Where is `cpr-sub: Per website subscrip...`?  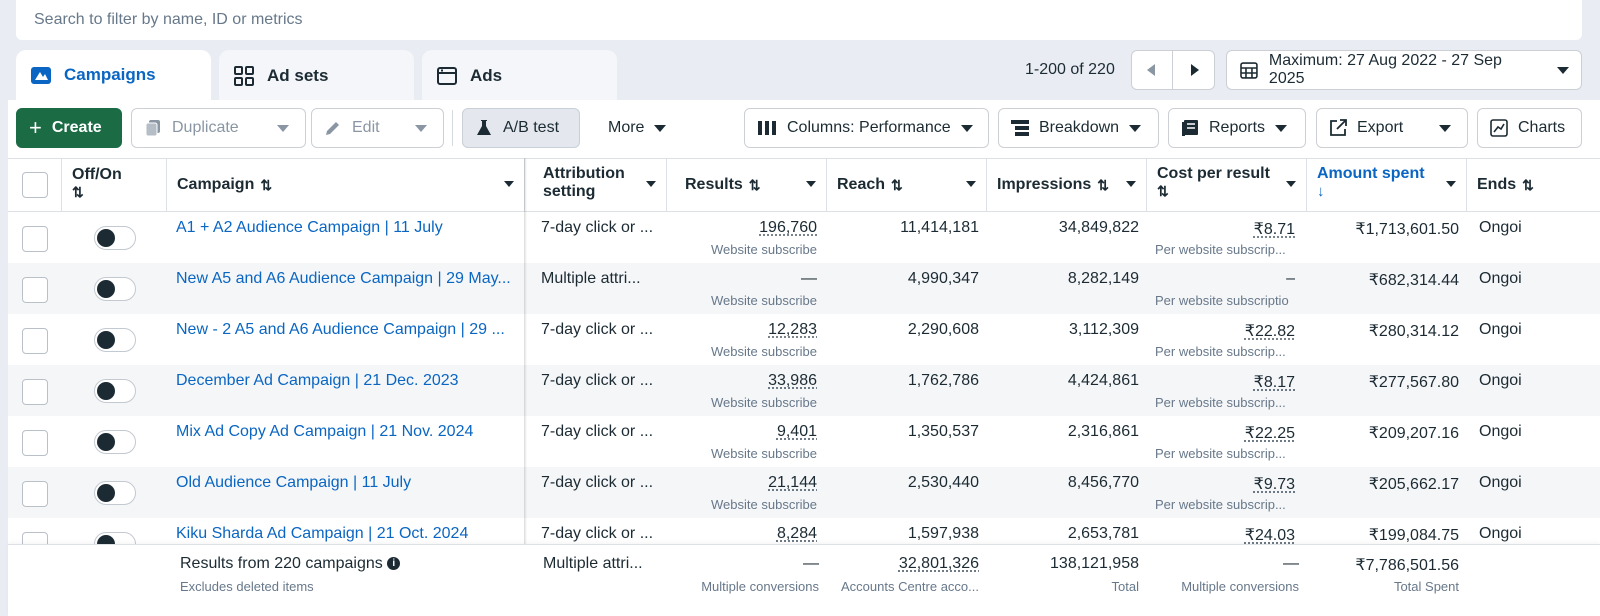 cpr-sub: Per website subscrip... is located at coordinates (1220, 402).